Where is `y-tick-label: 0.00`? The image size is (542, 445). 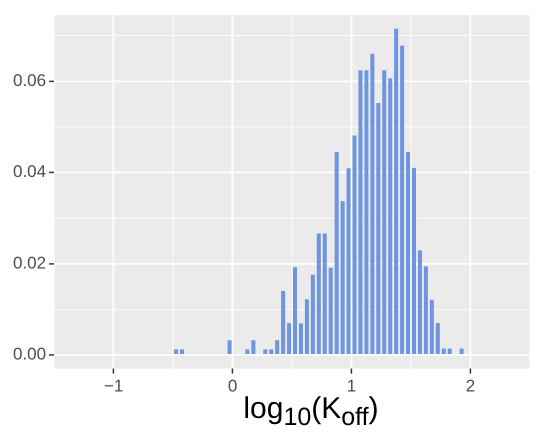 y-tick-label: 0.00 is located at coordinates (29, 354).